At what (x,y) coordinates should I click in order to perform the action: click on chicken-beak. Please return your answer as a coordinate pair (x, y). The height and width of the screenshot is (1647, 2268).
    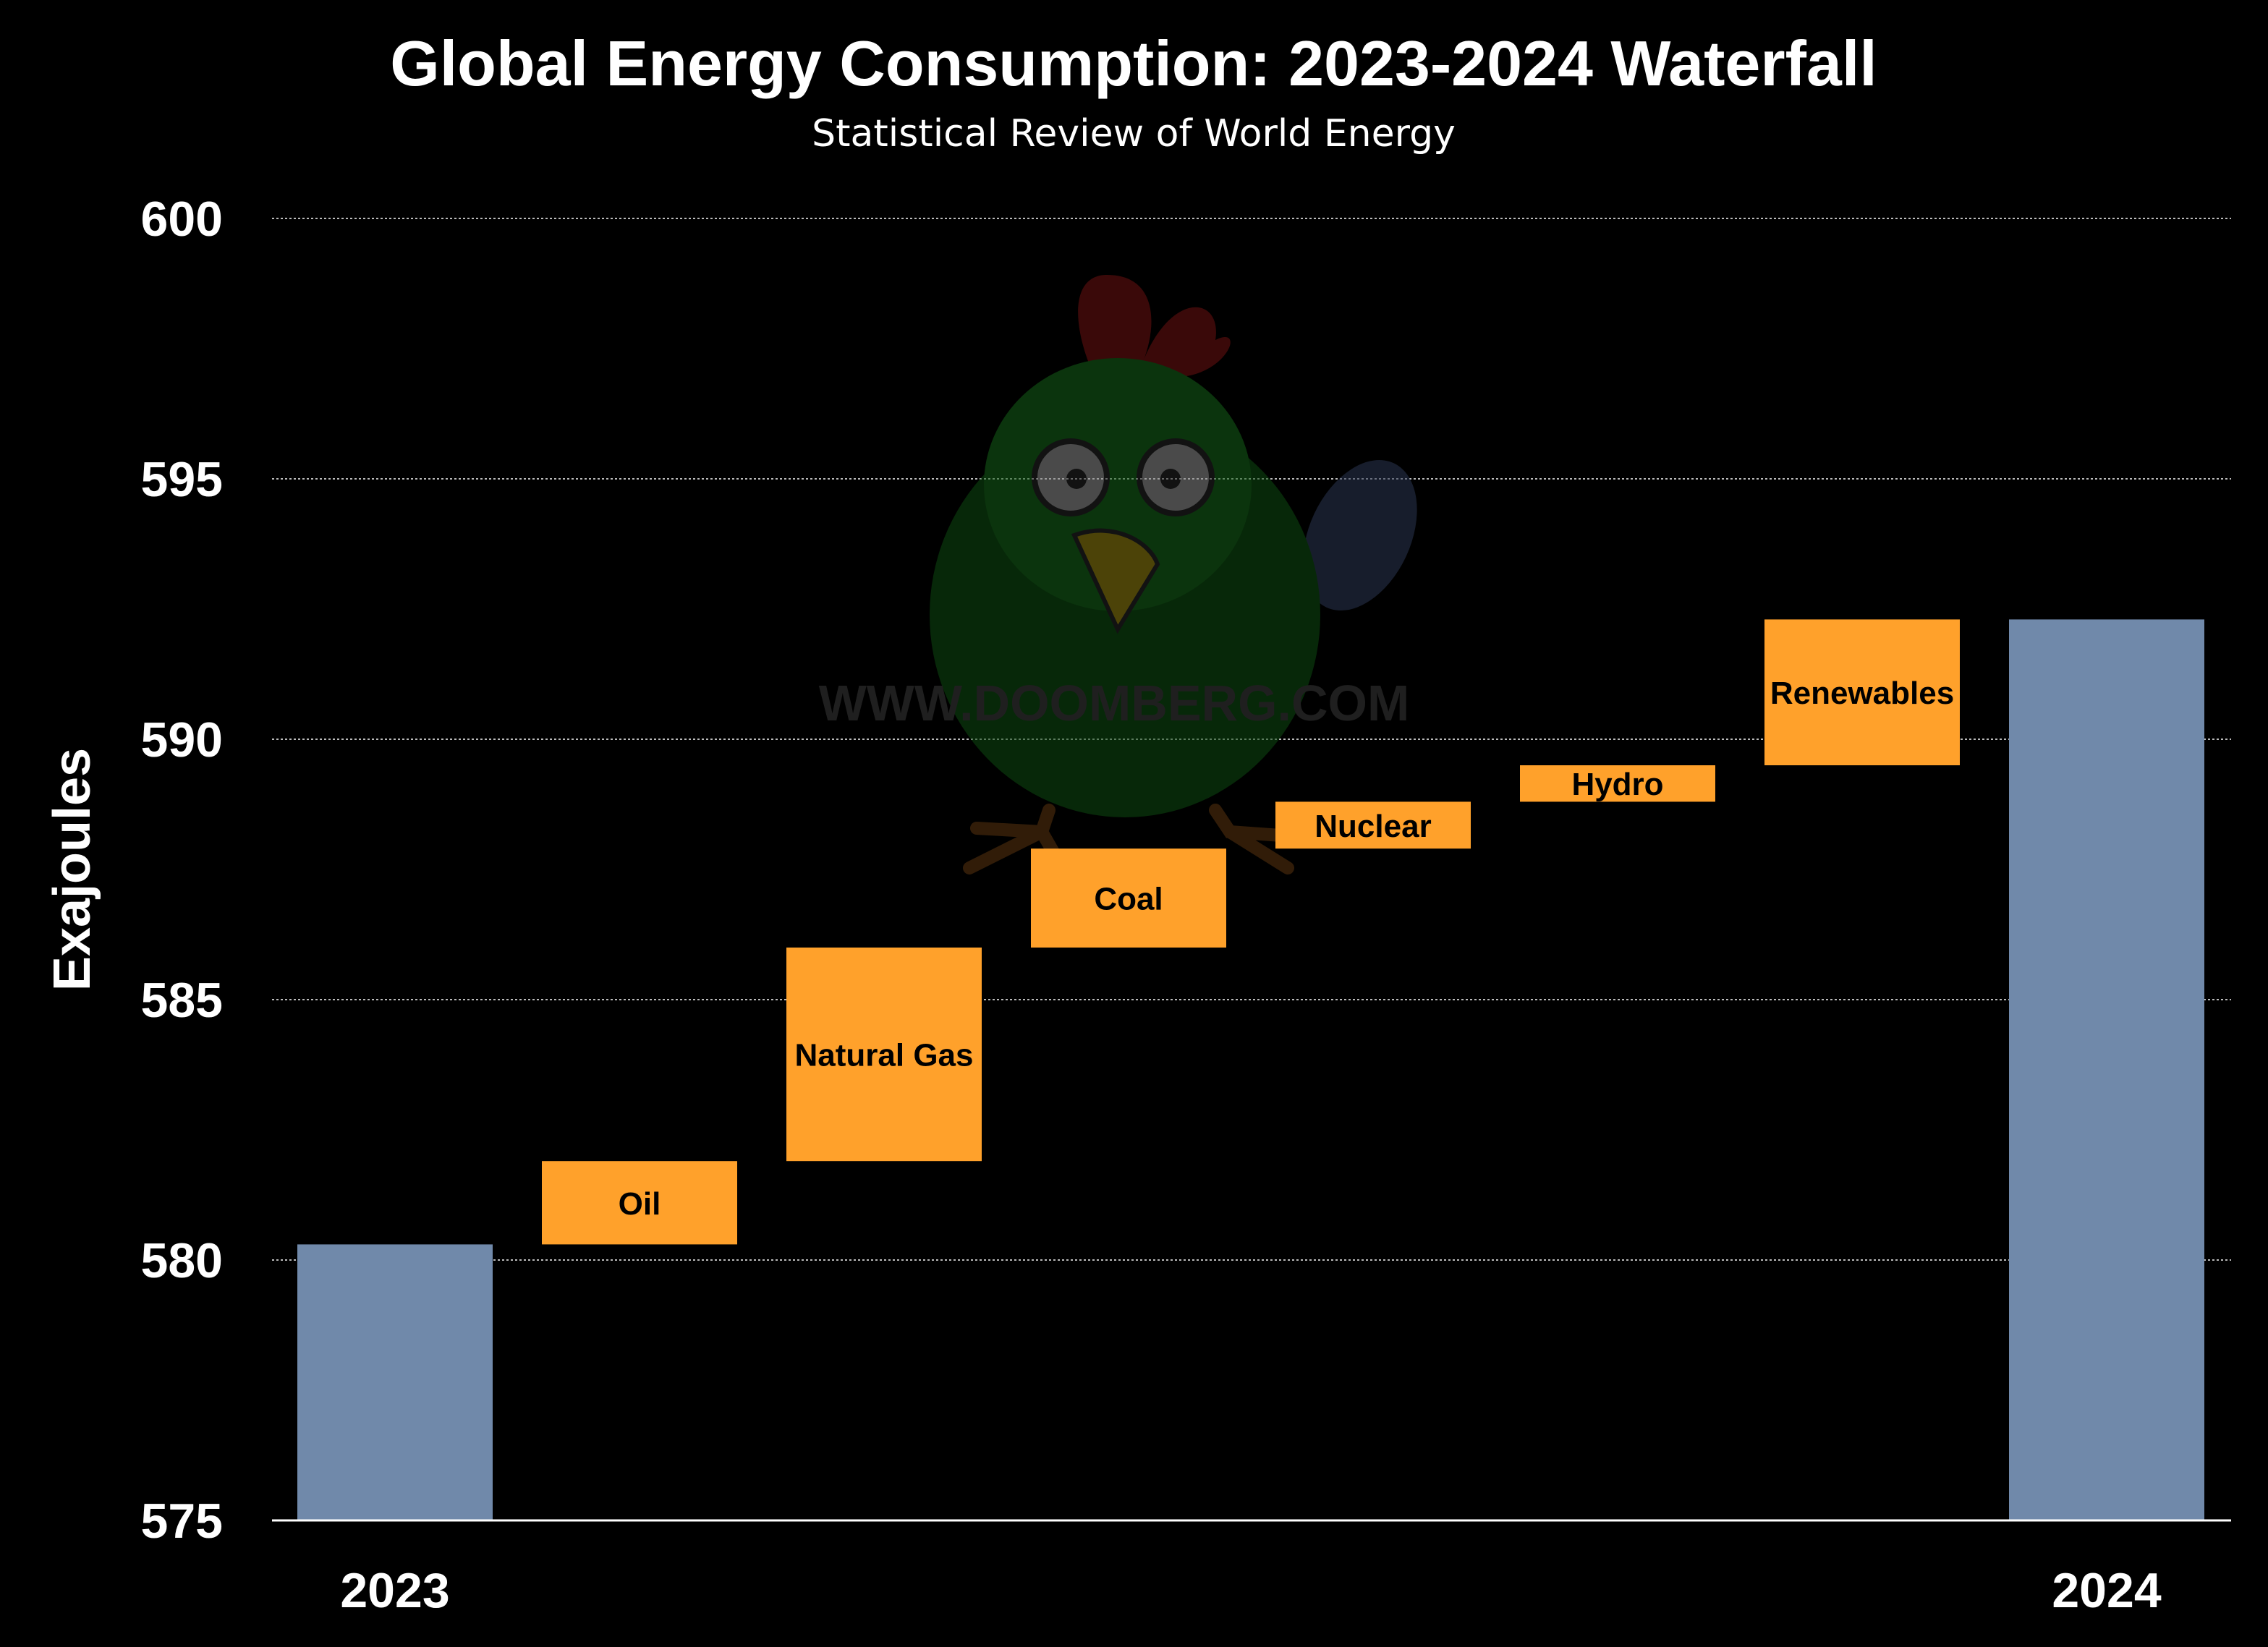
    Looking at the image, I should click on (1115, 581).